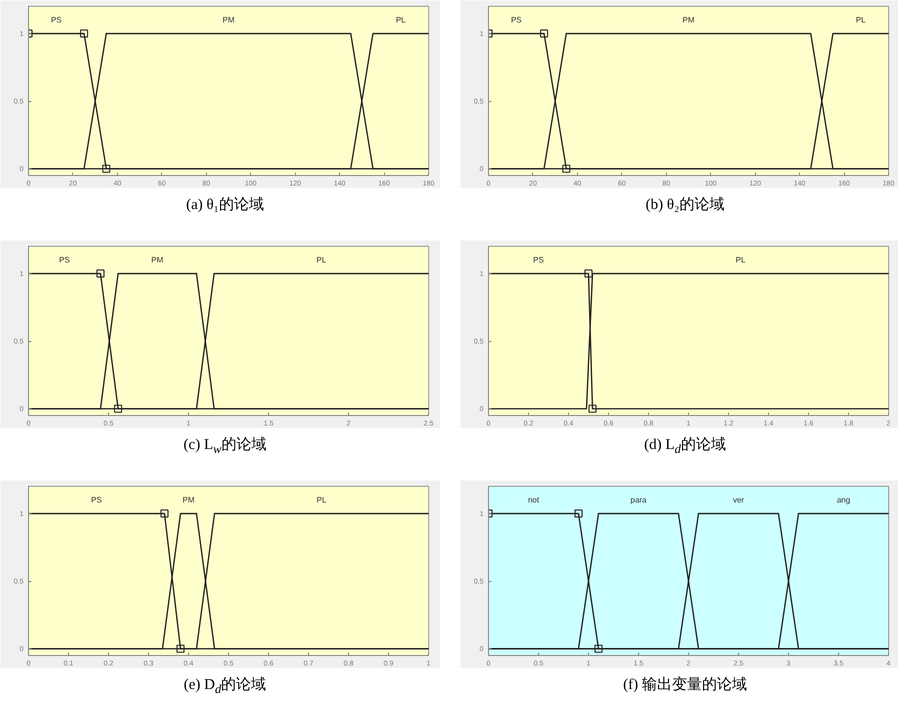  I want to click on text: (a) θ₁的论域, so click(225, 205).